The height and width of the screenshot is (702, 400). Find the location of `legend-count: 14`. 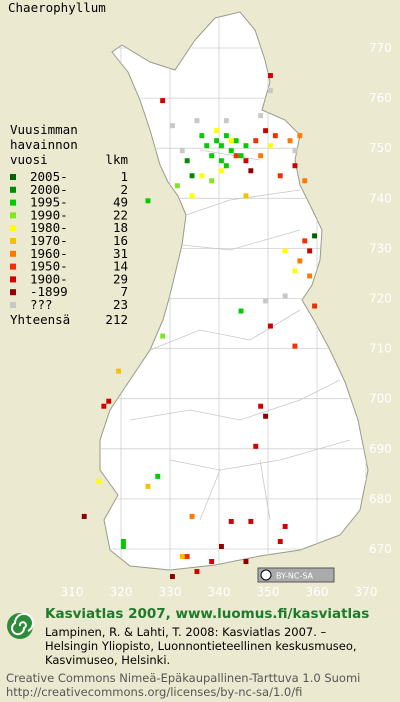

legend-count: 14 is located at coordinates (120, 266).